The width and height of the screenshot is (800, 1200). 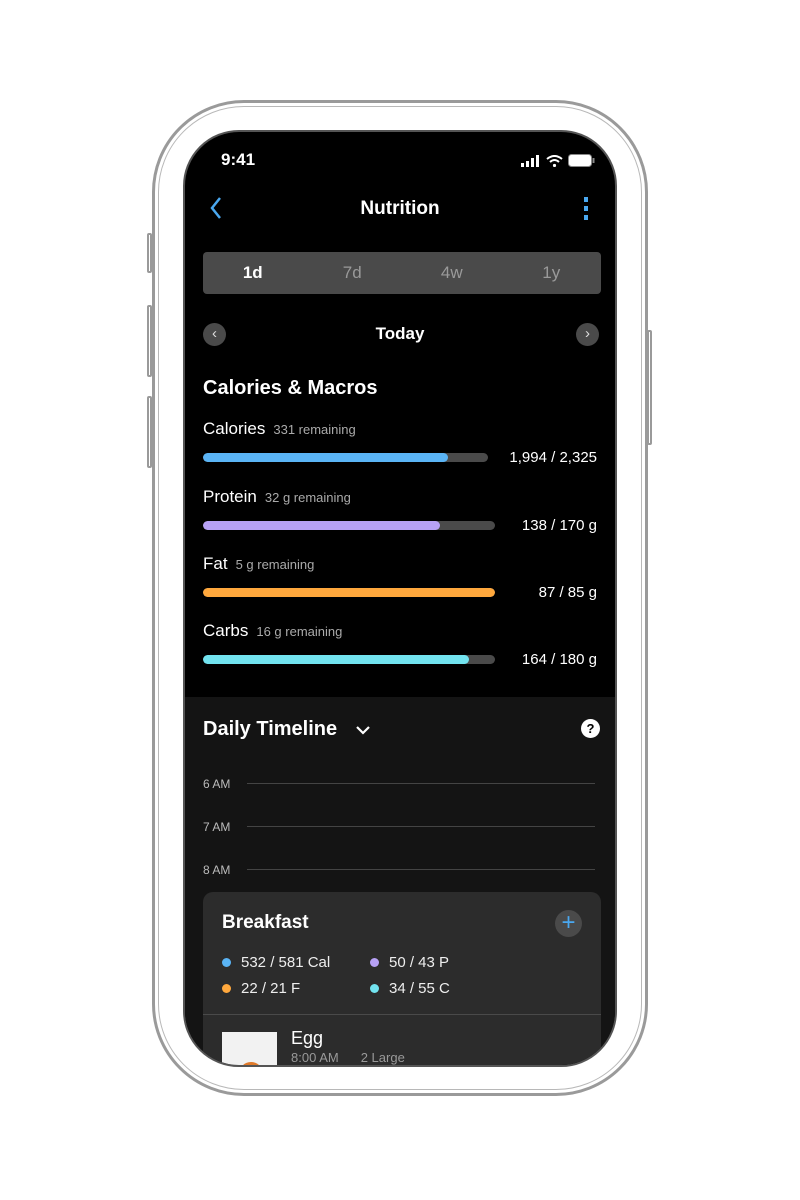 What do you see at coordinates (234, 428) in the screenshot?
I see `macro-name: Calories` at bounding box center [234, 428].